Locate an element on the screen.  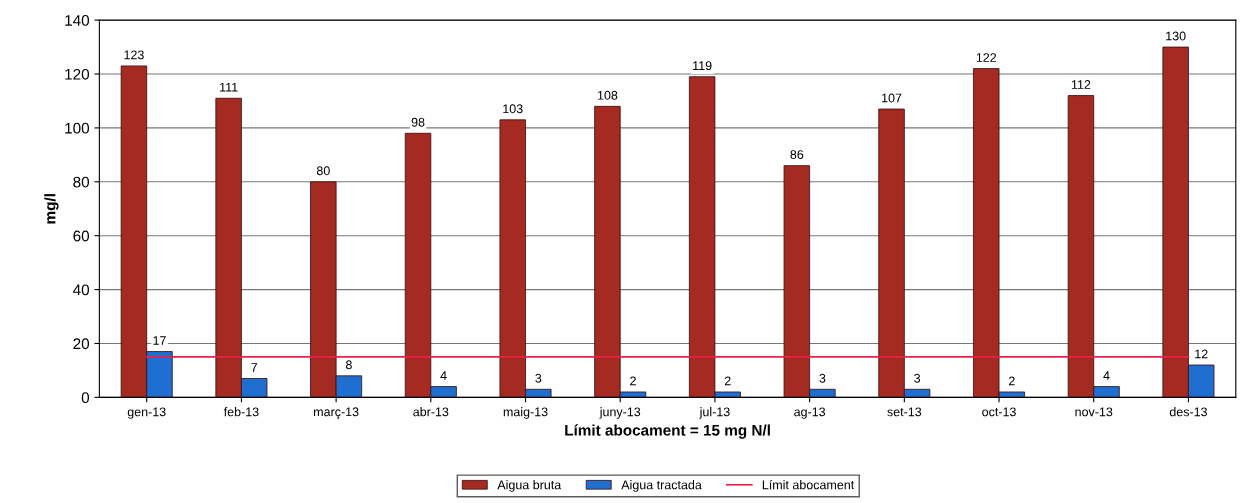
y-tick-label: 120 is located at coordinates (77, 74).